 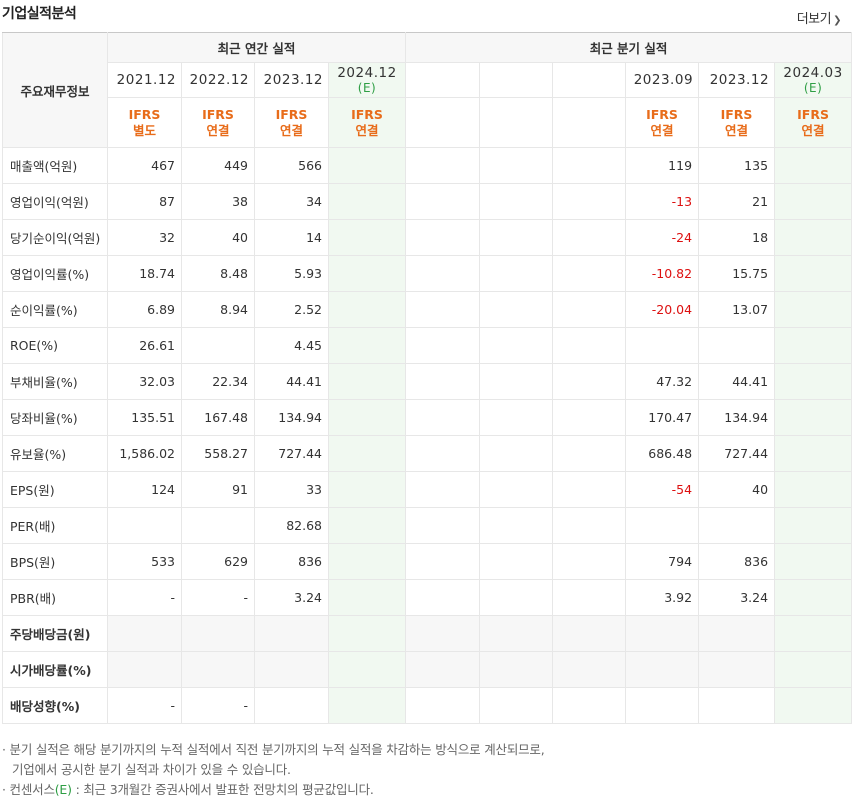 I want to click on row-label: PER(배), so click(x=55, y=525).